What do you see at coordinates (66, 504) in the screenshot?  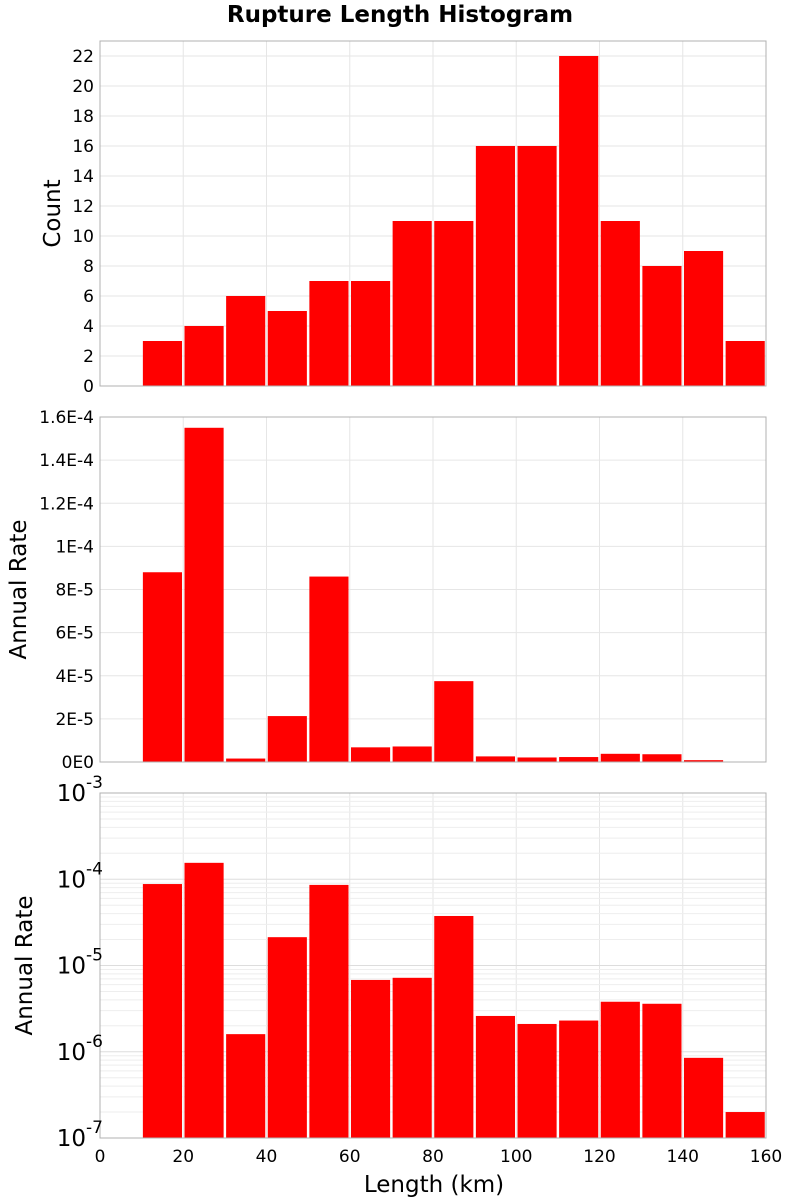 I see `y-tick-label: 1.2E-4` at bounding box center [66, 504].